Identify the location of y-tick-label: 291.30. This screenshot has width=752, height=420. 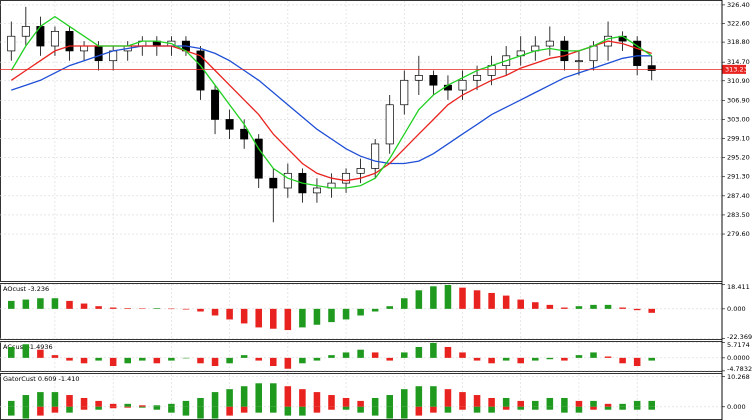
(738, 177).